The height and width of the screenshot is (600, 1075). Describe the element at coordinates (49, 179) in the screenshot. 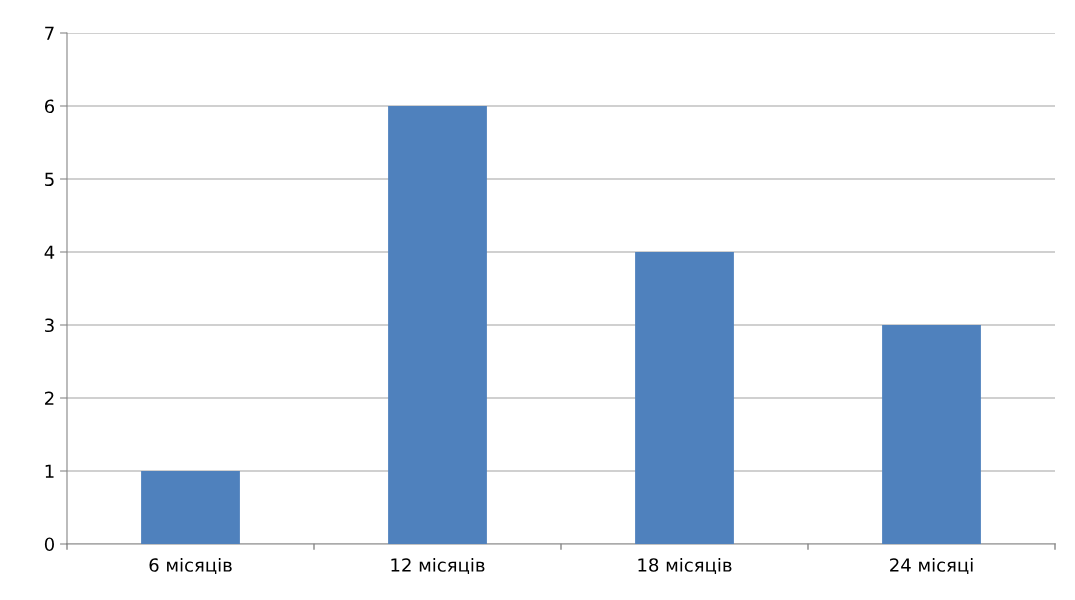

I see `y-tick-label: 5` at that location.